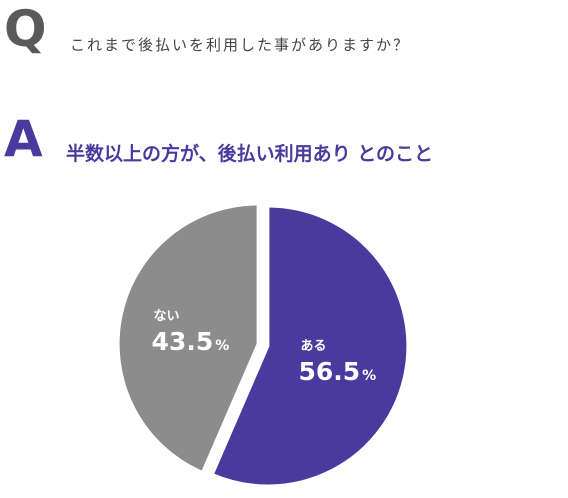 Image resolution: width=568 pixels, height=498 pixels. I want to click on slice-label-0: ある, so click(313, 346).